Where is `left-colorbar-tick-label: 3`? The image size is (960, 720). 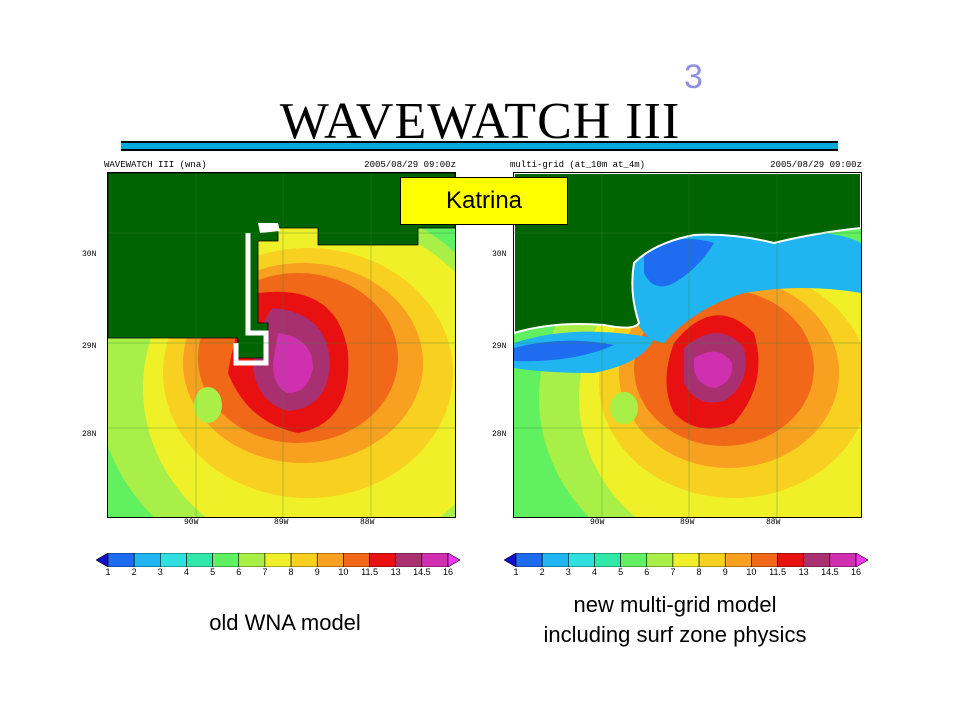
left-colorbar-tick-label: 3 is located at coordinates (160, 572).